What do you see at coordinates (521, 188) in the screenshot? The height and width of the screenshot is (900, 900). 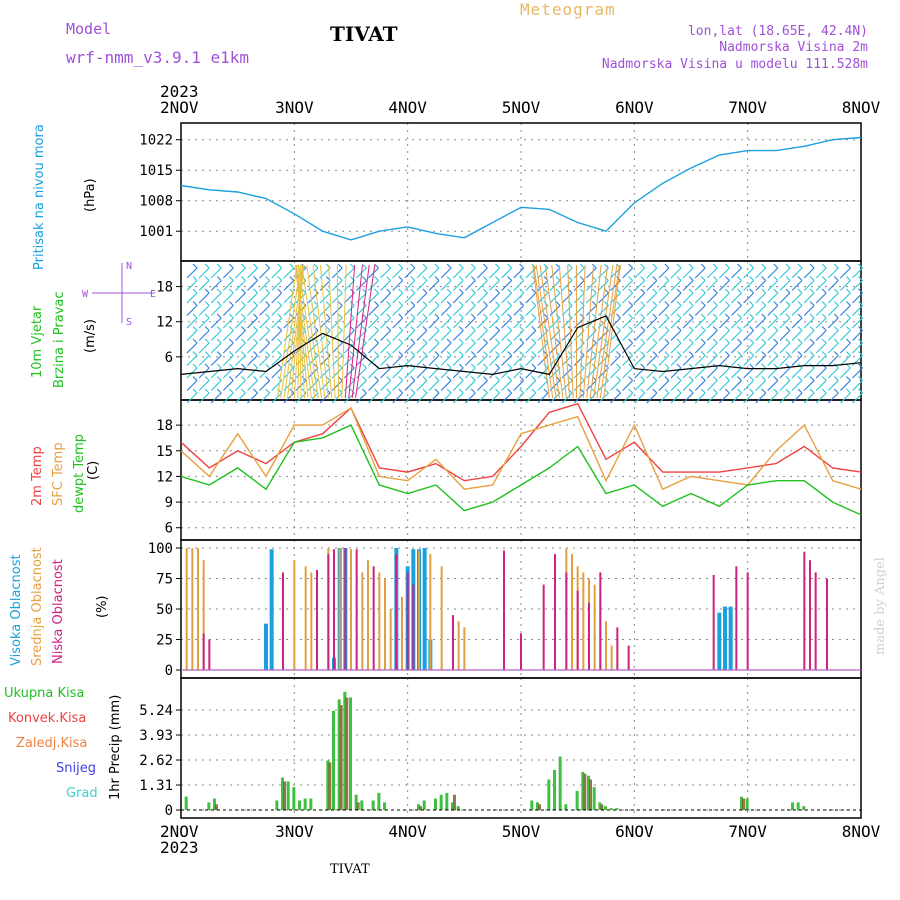 I see `pressure-series-line` at bounding box center [521, 188].